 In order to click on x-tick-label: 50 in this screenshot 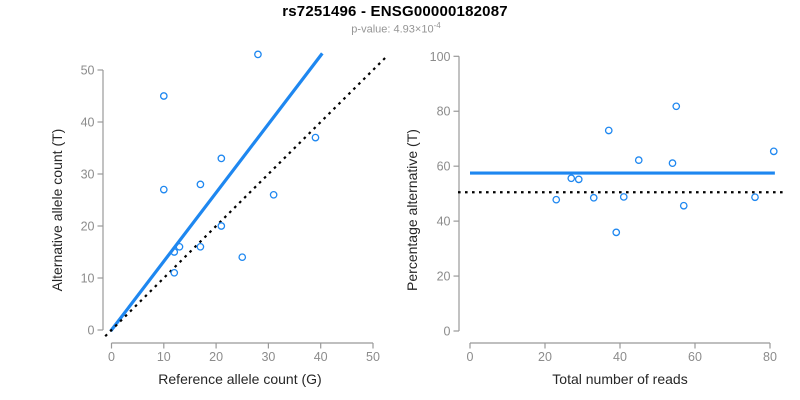, I will do `click(373, 357)`.